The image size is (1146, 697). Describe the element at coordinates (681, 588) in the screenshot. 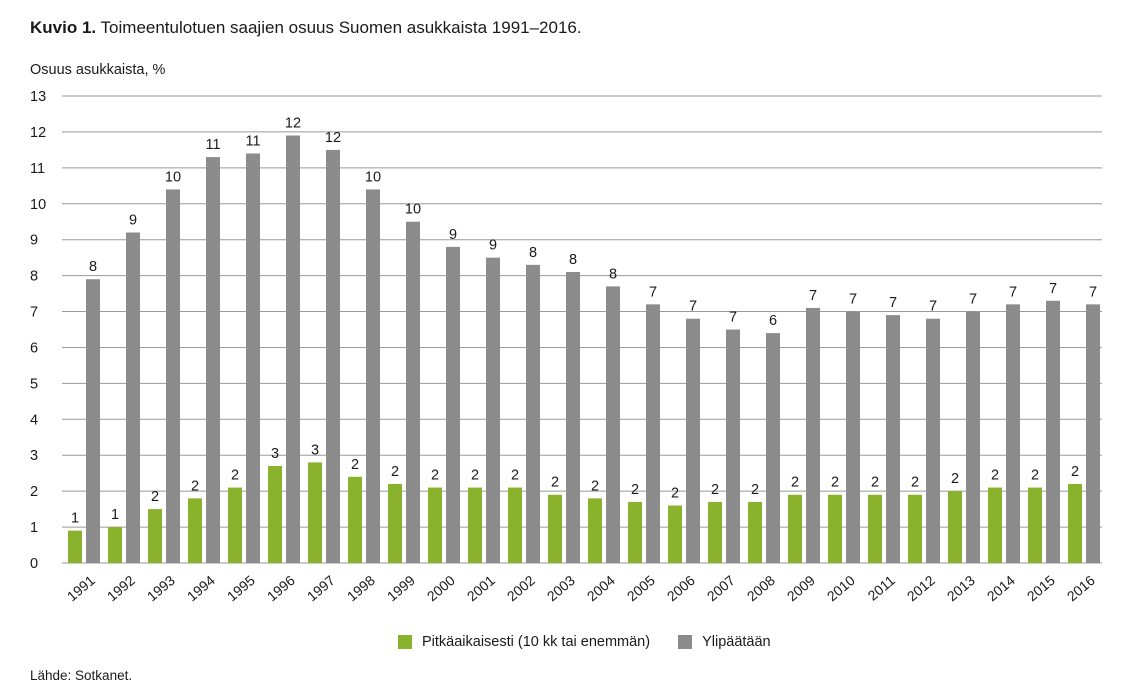

I see `x-tick-label: 2006` at that location.